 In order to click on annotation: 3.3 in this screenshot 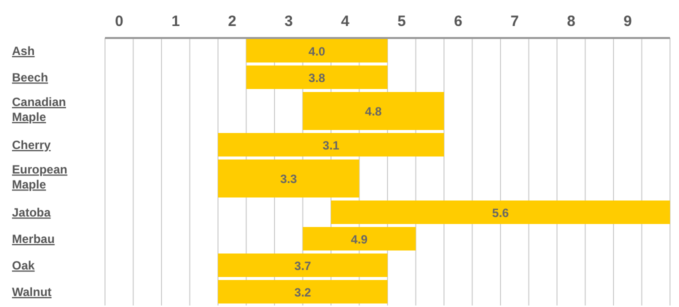, I will do `click(289, 179)`.